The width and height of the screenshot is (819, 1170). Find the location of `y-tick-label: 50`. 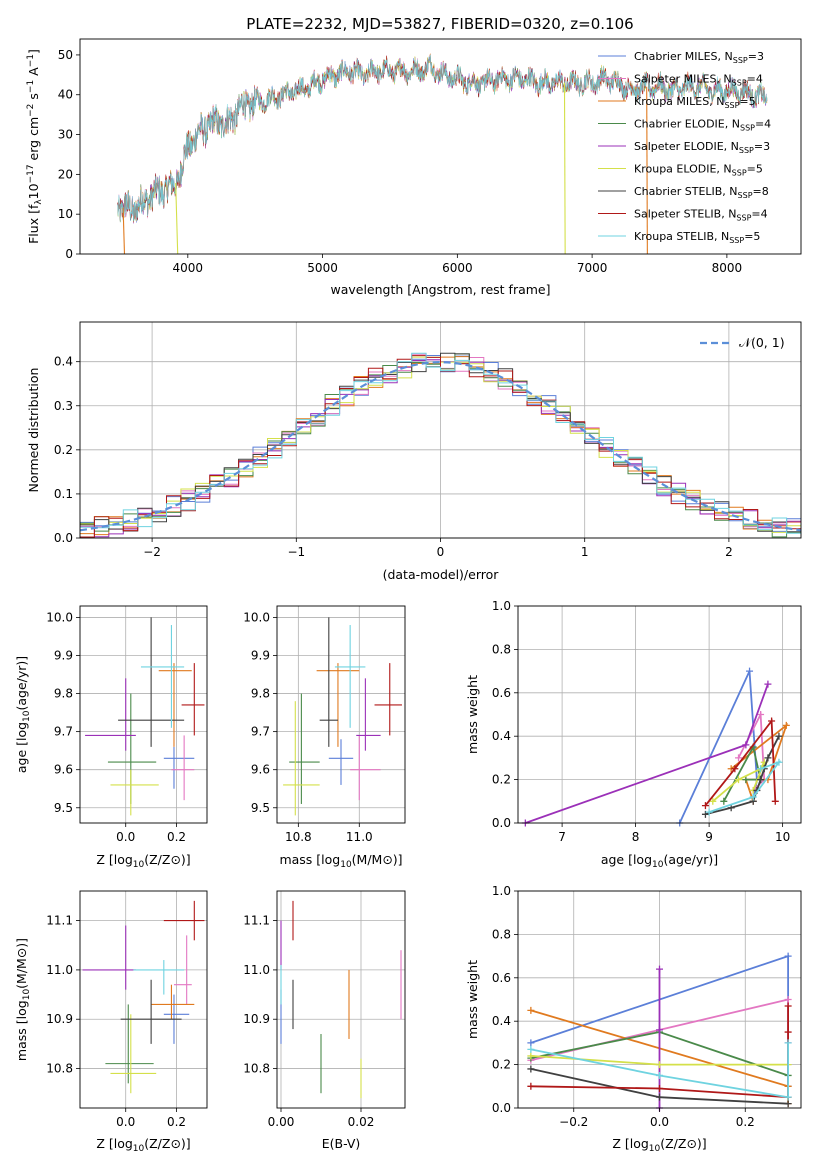

y-tick-label: 50 is located at coordinates (65, 55).